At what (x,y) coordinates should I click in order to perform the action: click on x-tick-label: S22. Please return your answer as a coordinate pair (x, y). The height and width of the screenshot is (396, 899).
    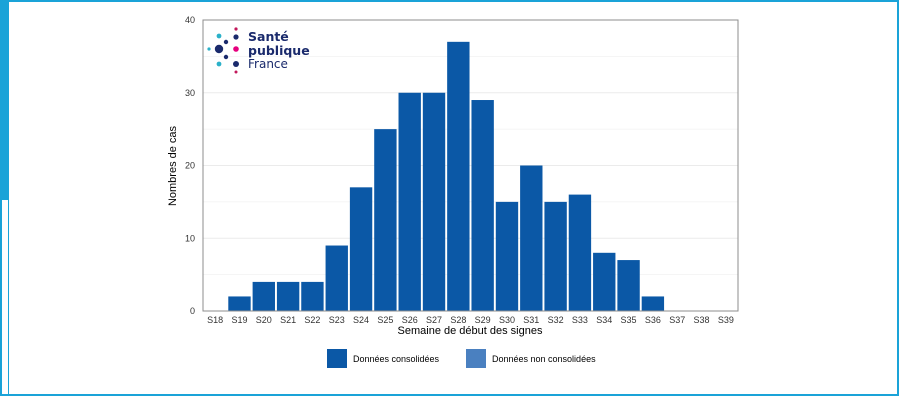
    Looking at the image, I should click on (312, 320).